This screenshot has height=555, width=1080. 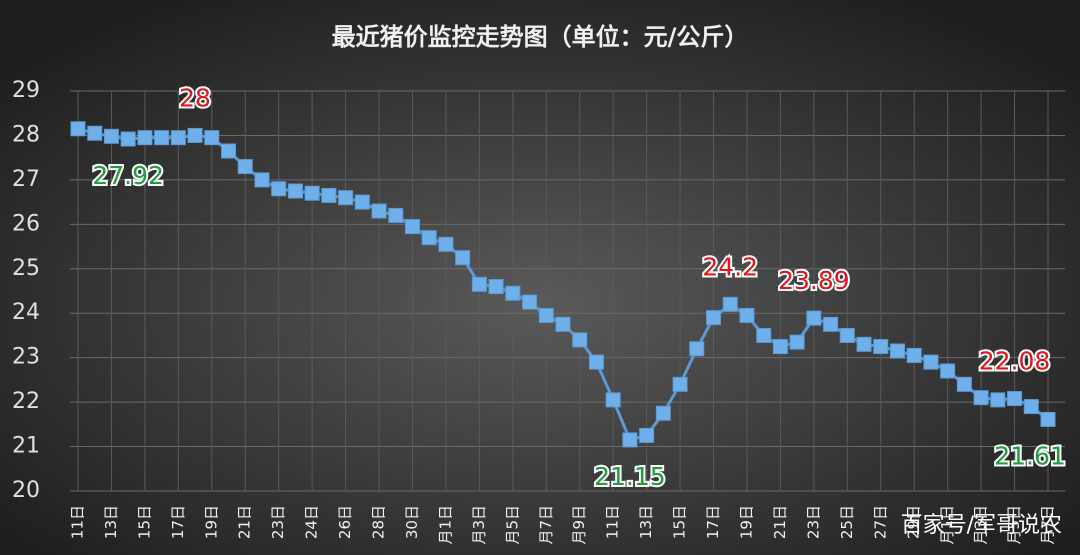 I want to click on value-label: 22.08, so click(x=1015, y=361).